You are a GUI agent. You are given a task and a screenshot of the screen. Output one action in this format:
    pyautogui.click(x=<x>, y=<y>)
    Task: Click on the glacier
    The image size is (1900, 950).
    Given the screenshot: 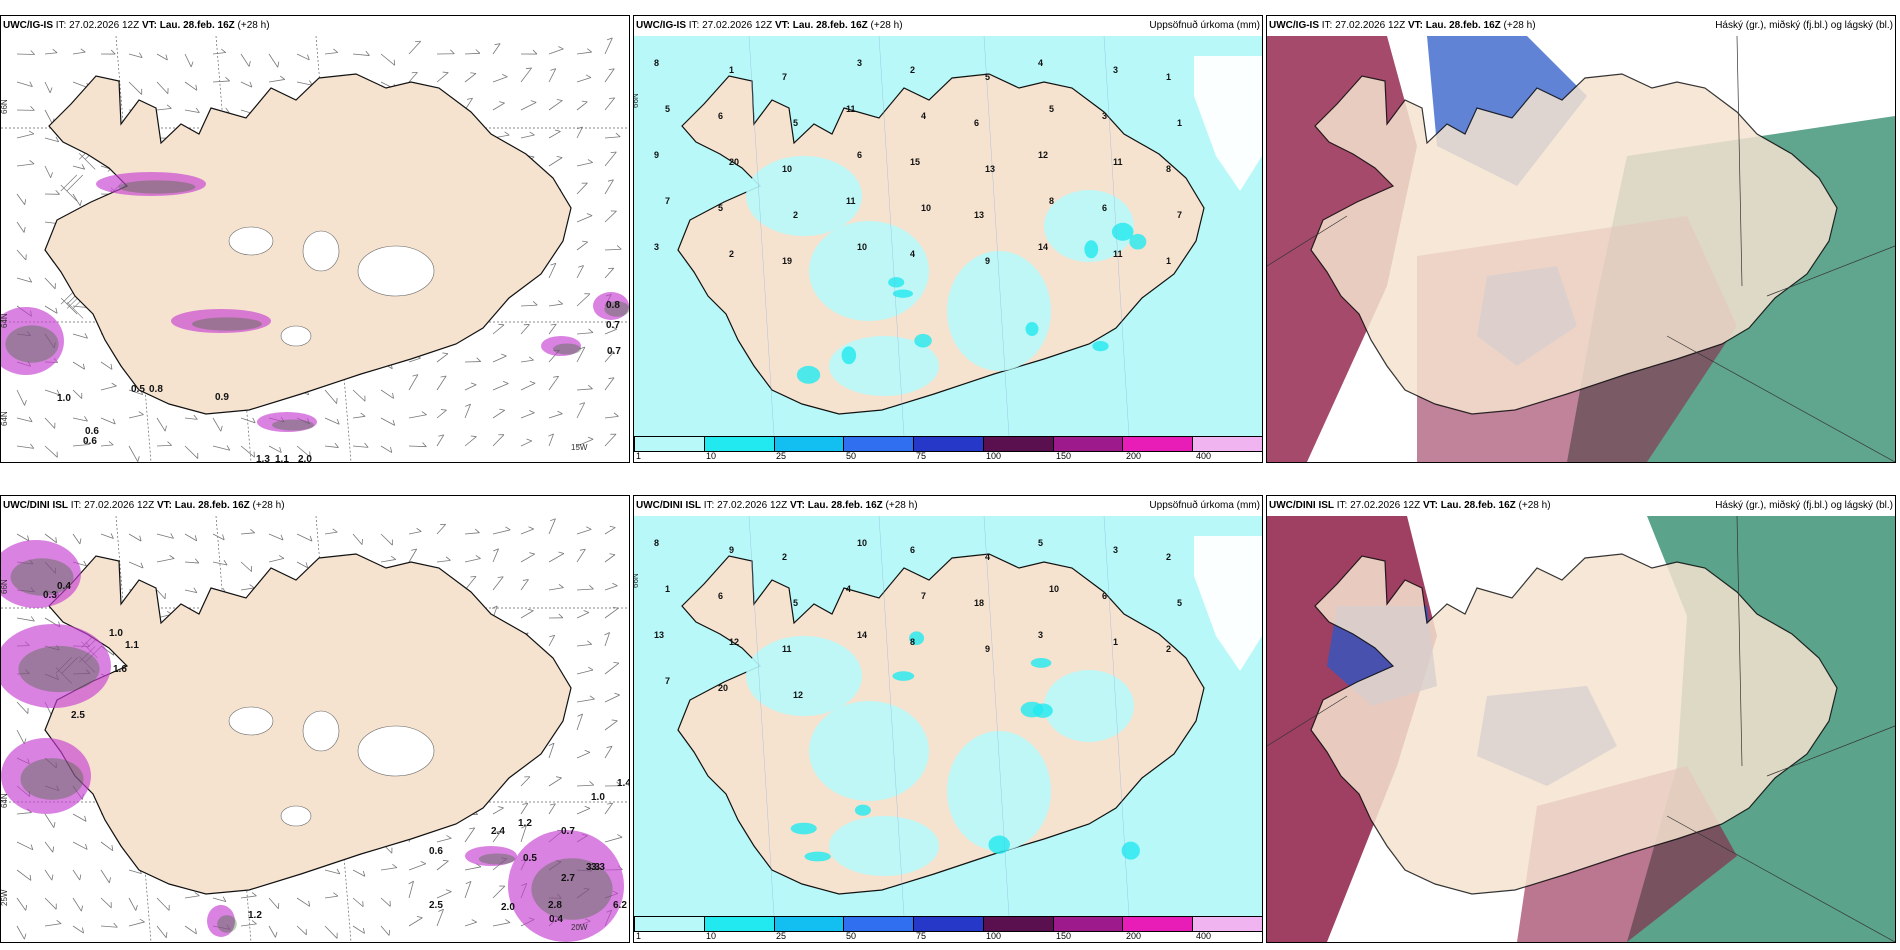 What is the action you would take?
    pyautogui.click(x=321, y=731)
    